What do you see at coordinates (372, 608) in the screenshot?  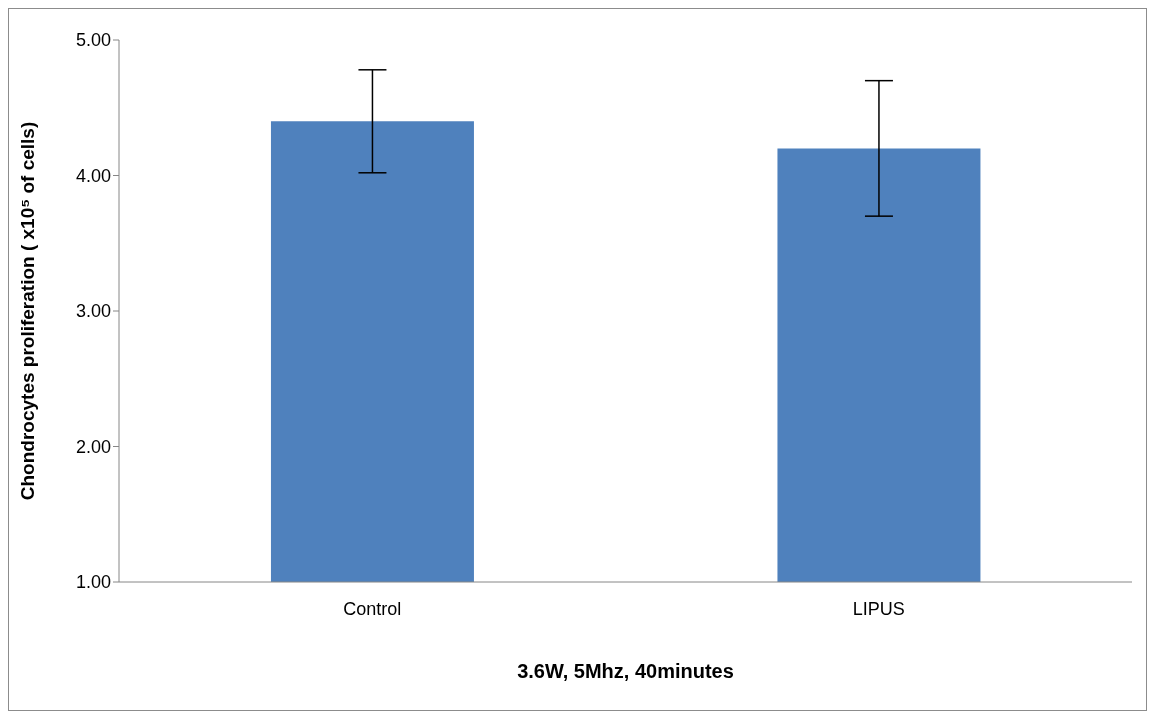 I see `x-tick-label: Control` at bounding box center [372, 608].